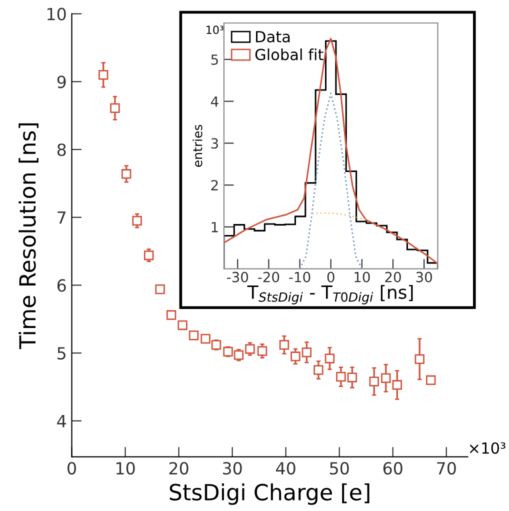  Describe the element at coordinates (392, 468) in the screenshot. I see `x-tick-label: 60` at that location.